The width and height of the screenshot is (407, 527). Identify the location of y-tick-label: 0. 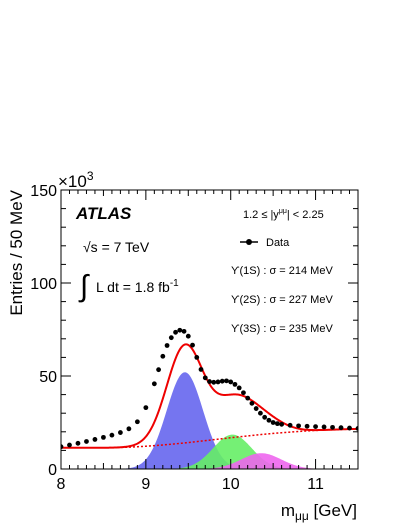
(52, 470).